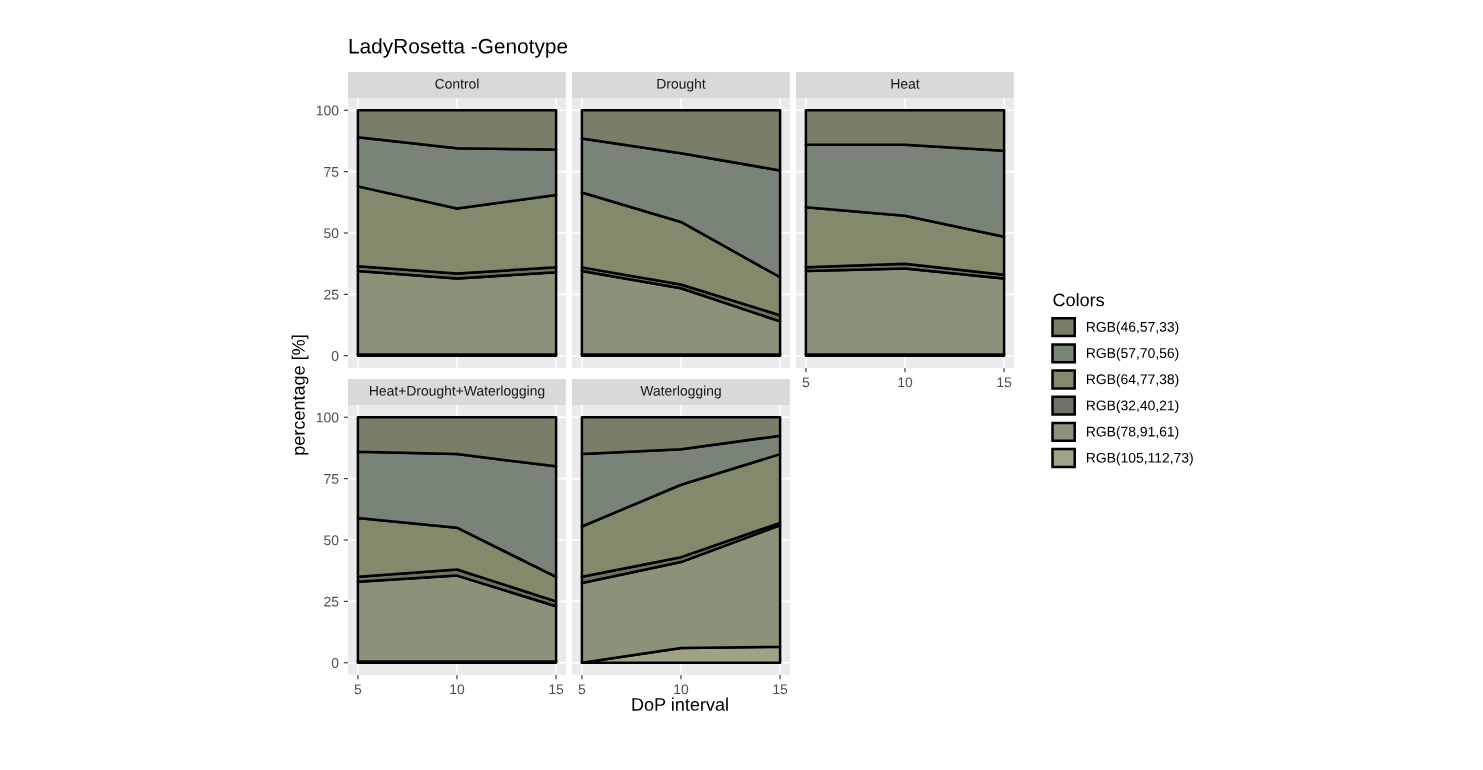 The height and width of the screenshot is (770, 1483). What do you see at coordinates (1132, 354) in the screenshot?
I see `legend-label: RGB(57,70,56)` at bounding box center [1132, 354].